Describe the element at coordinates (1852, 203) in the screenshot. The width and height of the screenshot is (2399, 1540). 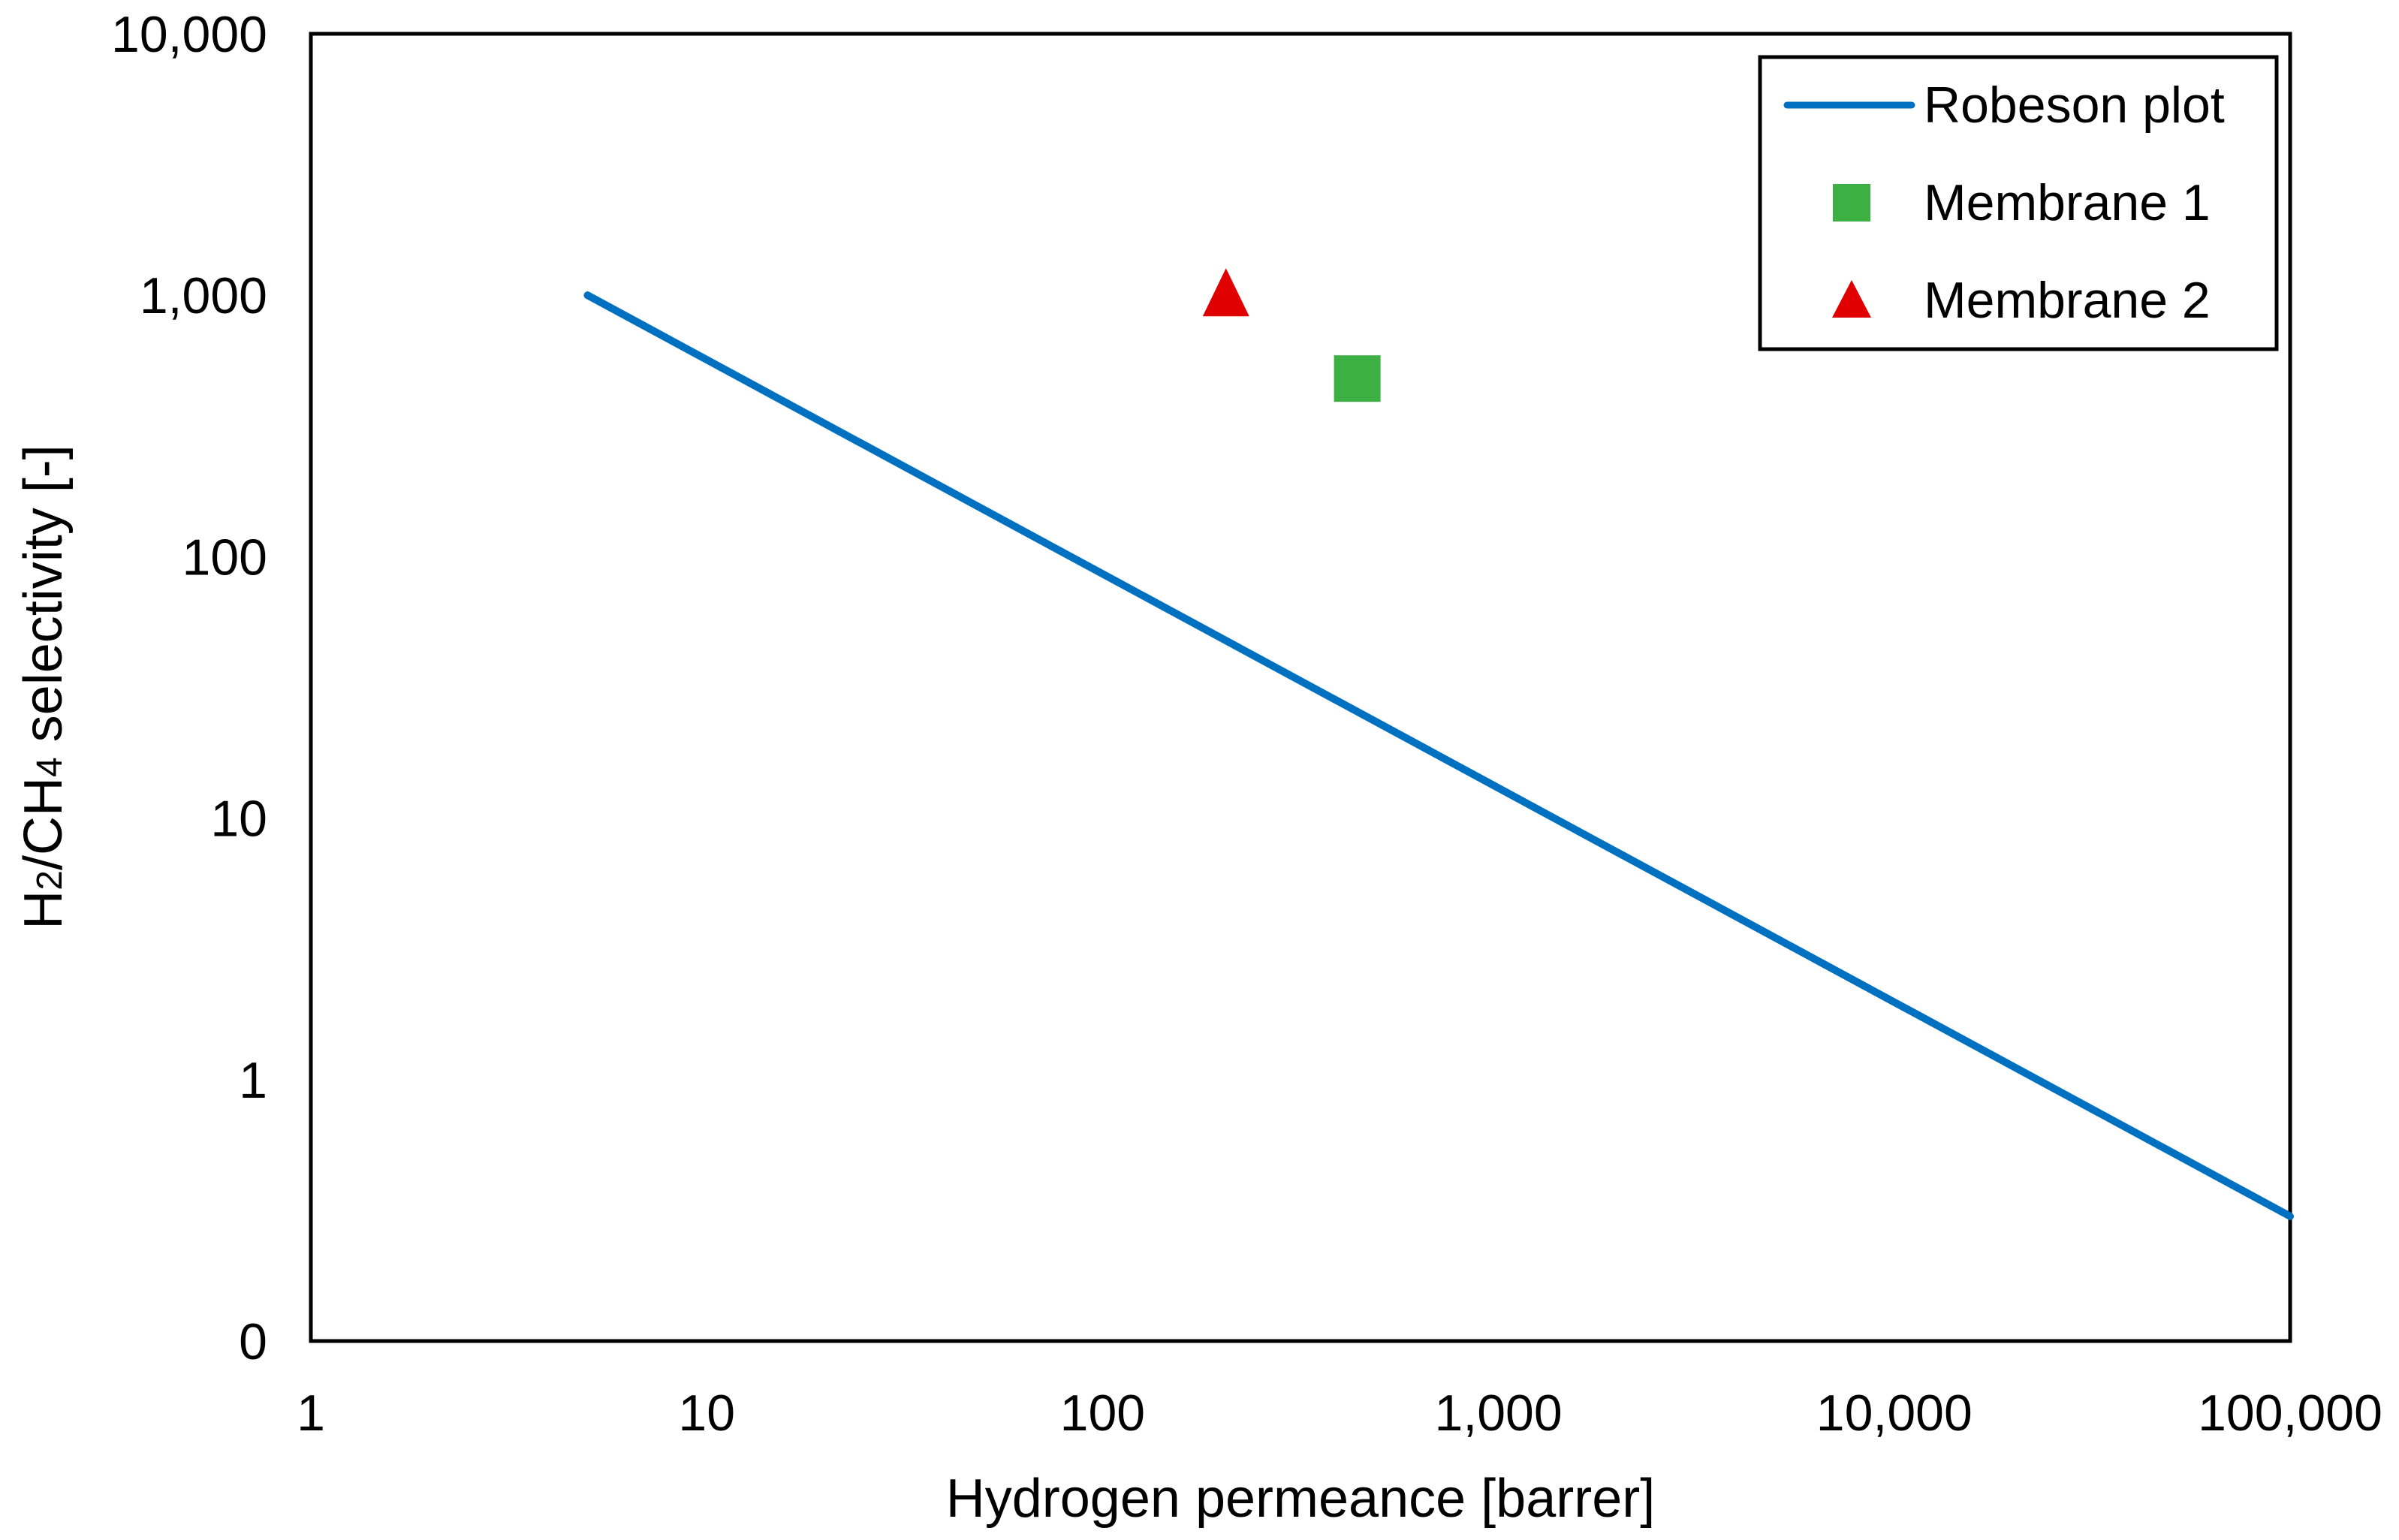
I see `legend-square-swatch` at that location.